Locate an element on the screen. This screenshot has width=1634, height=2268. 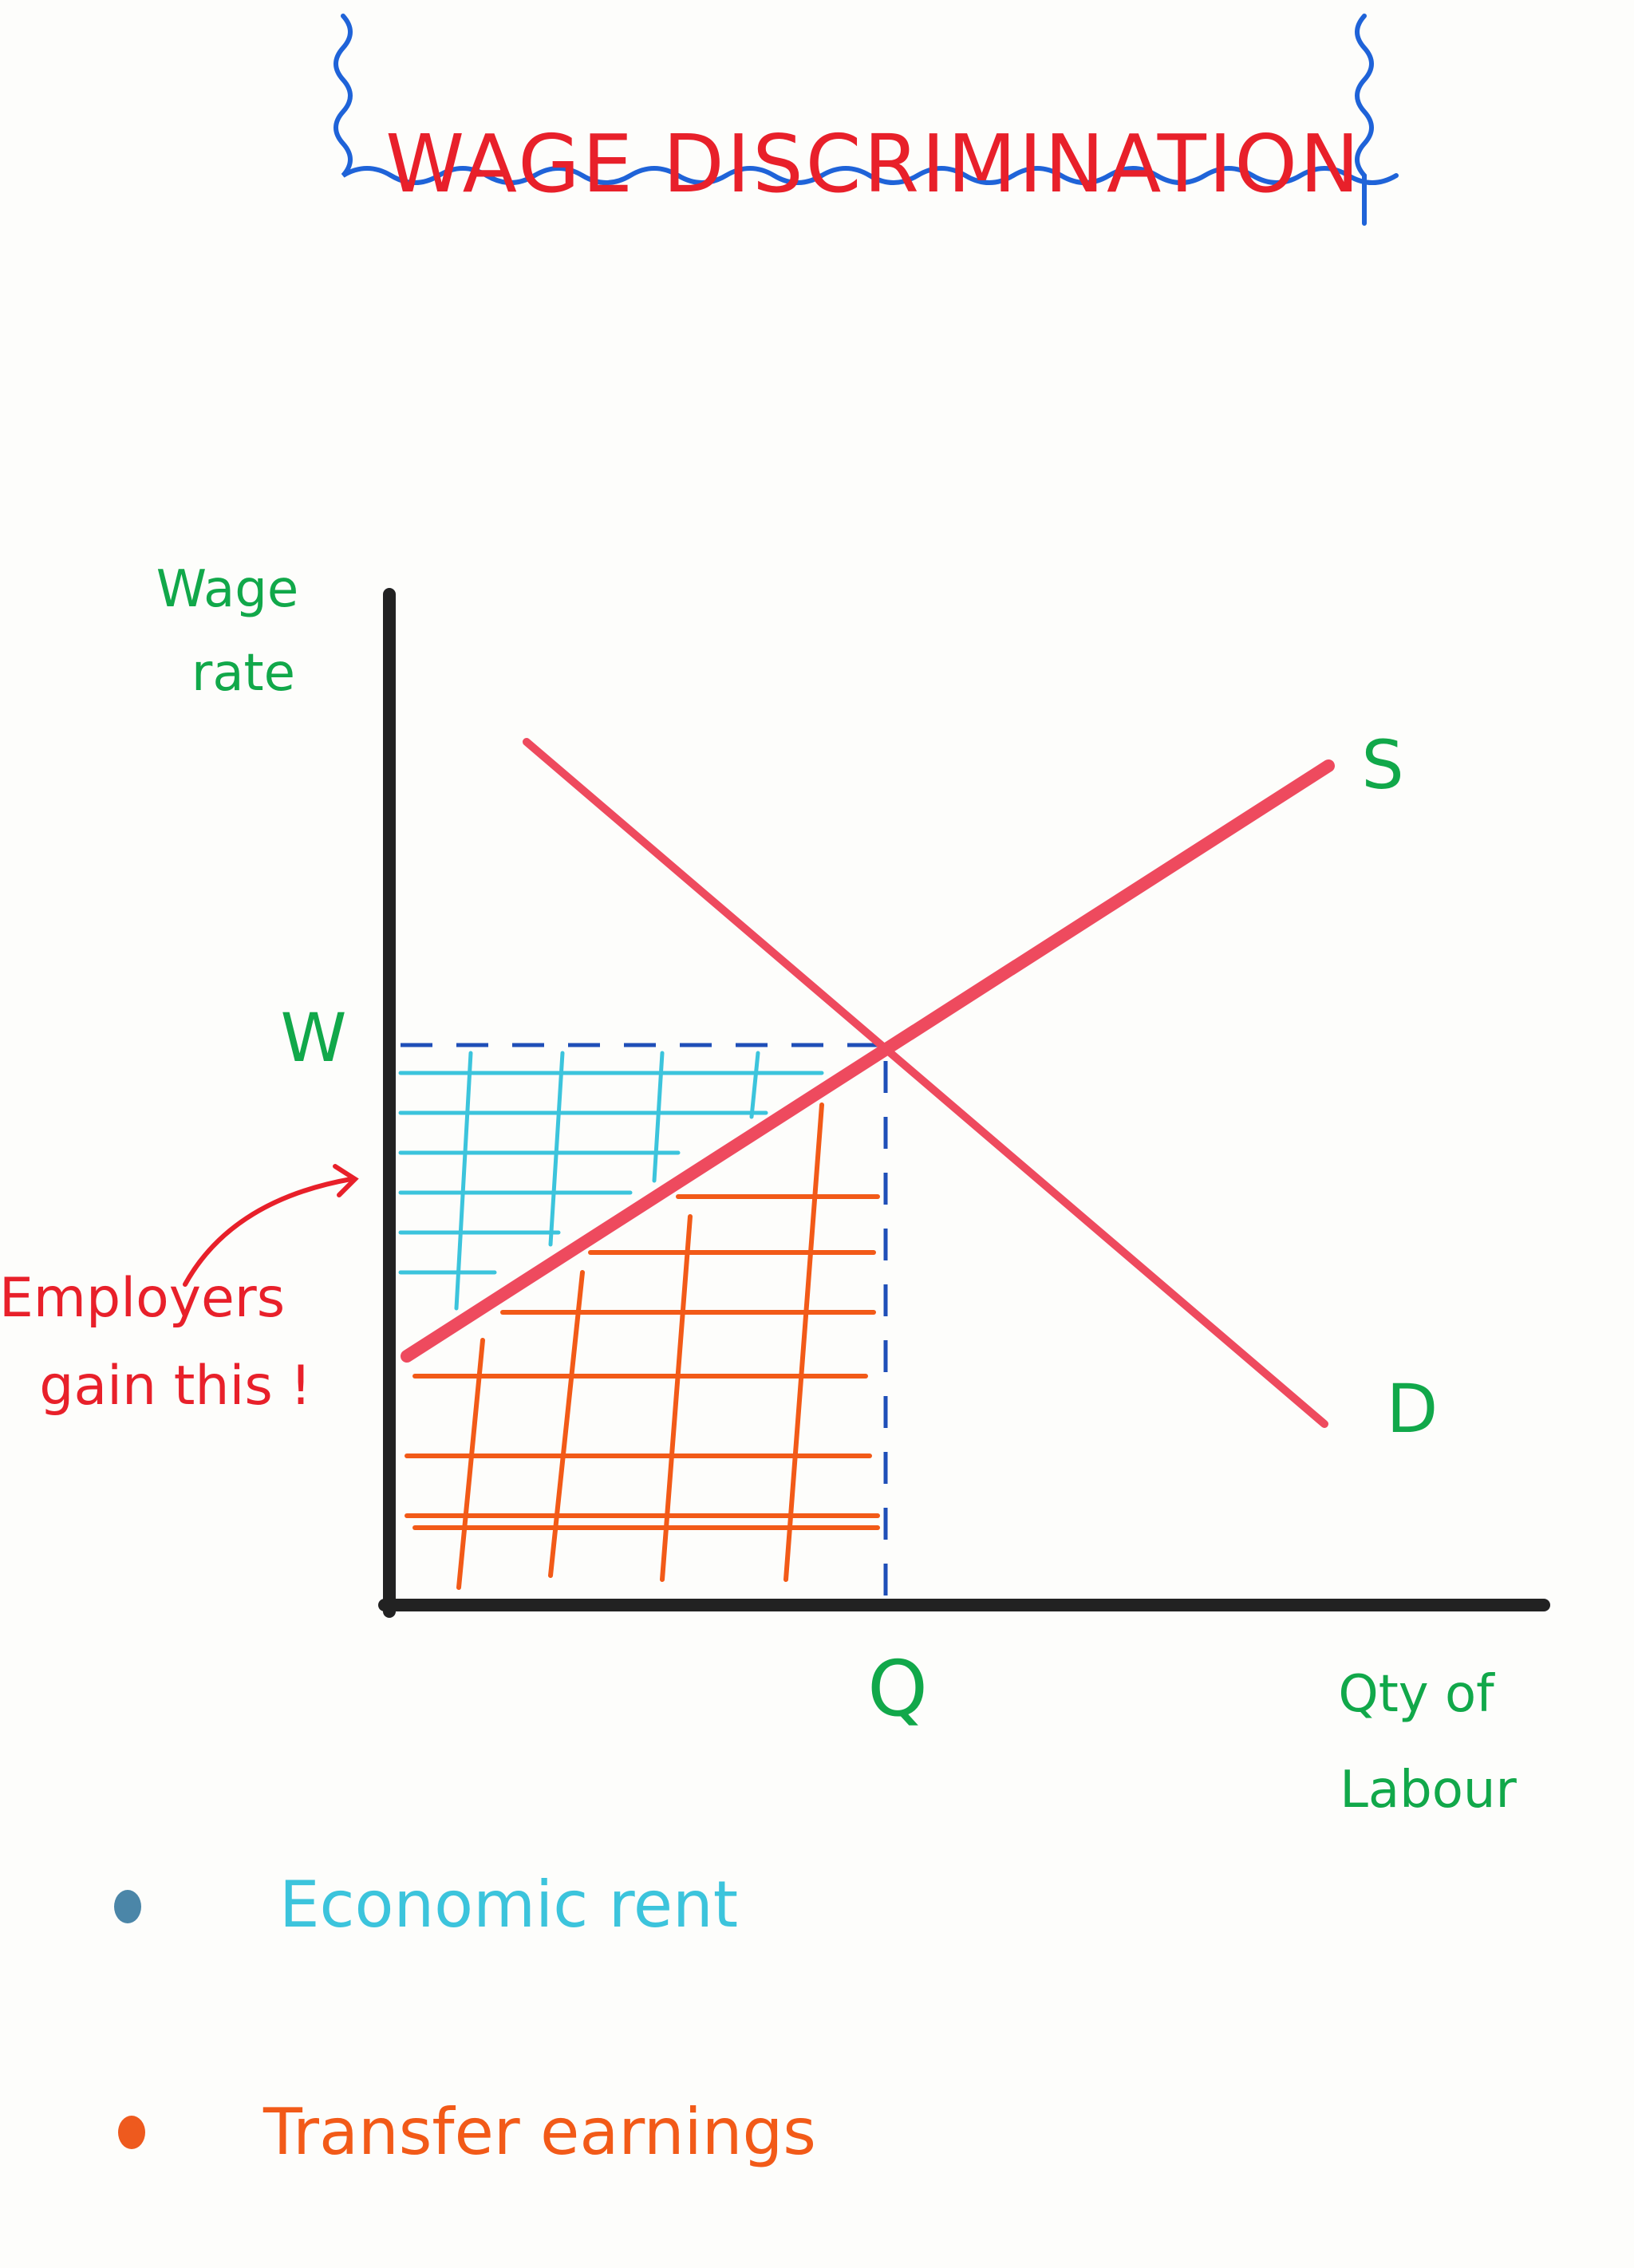
x-axis-label-line2: Labour is located at coordinates (1428, 1790).